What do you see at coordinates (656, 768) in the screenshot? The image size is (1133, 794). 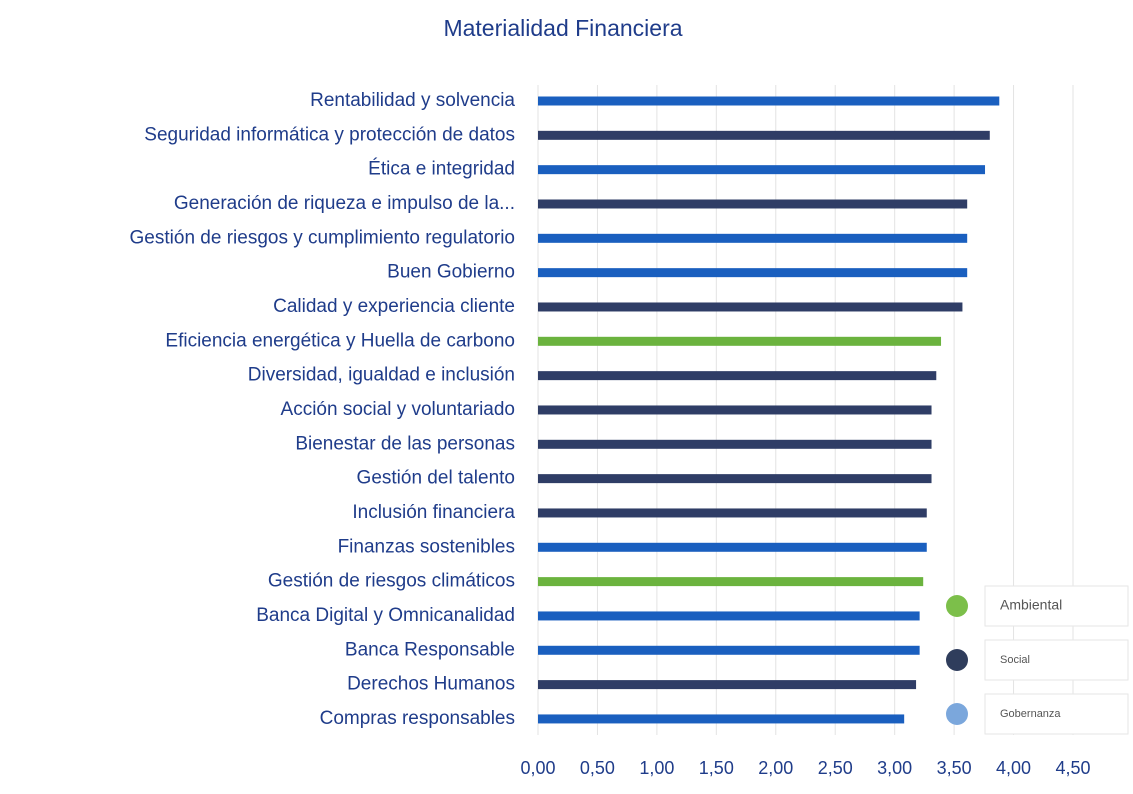 I see `x-tick-label: 1,00` at bounding box center [656, 768].